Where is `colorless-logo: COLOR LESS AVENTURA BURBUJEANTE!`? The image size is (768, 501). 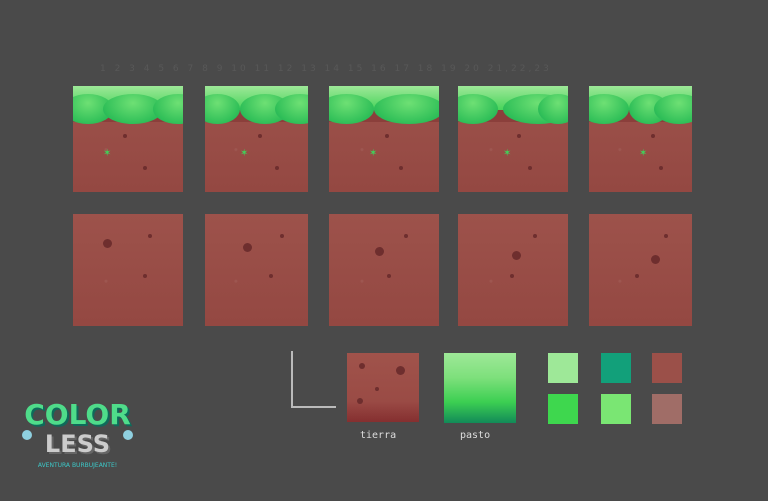
colorless-logo: COLOR LESS AVENTURA BURBUJEANTE! is located at coordinates (77, 446).